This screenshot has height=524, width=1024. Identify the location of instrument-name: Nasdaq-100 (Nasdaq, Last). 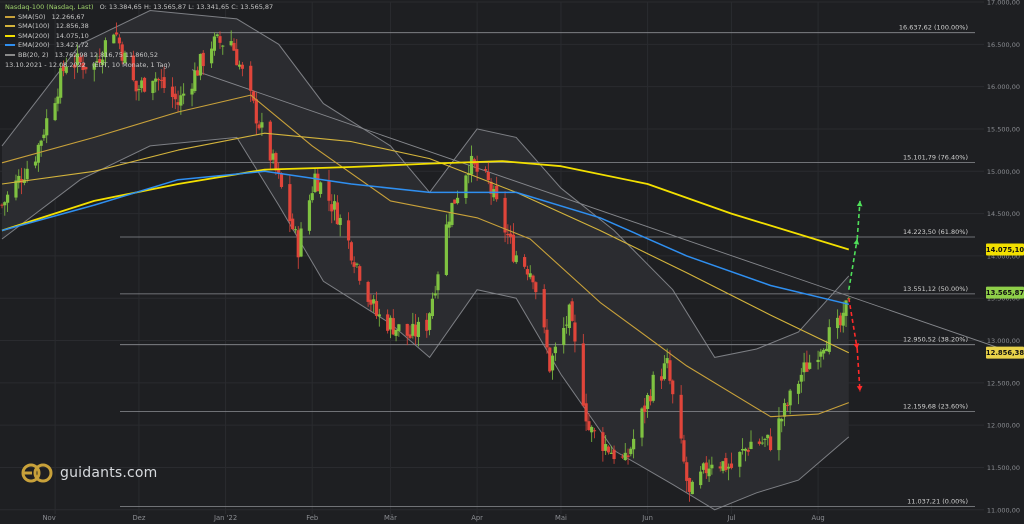
(49, 7).